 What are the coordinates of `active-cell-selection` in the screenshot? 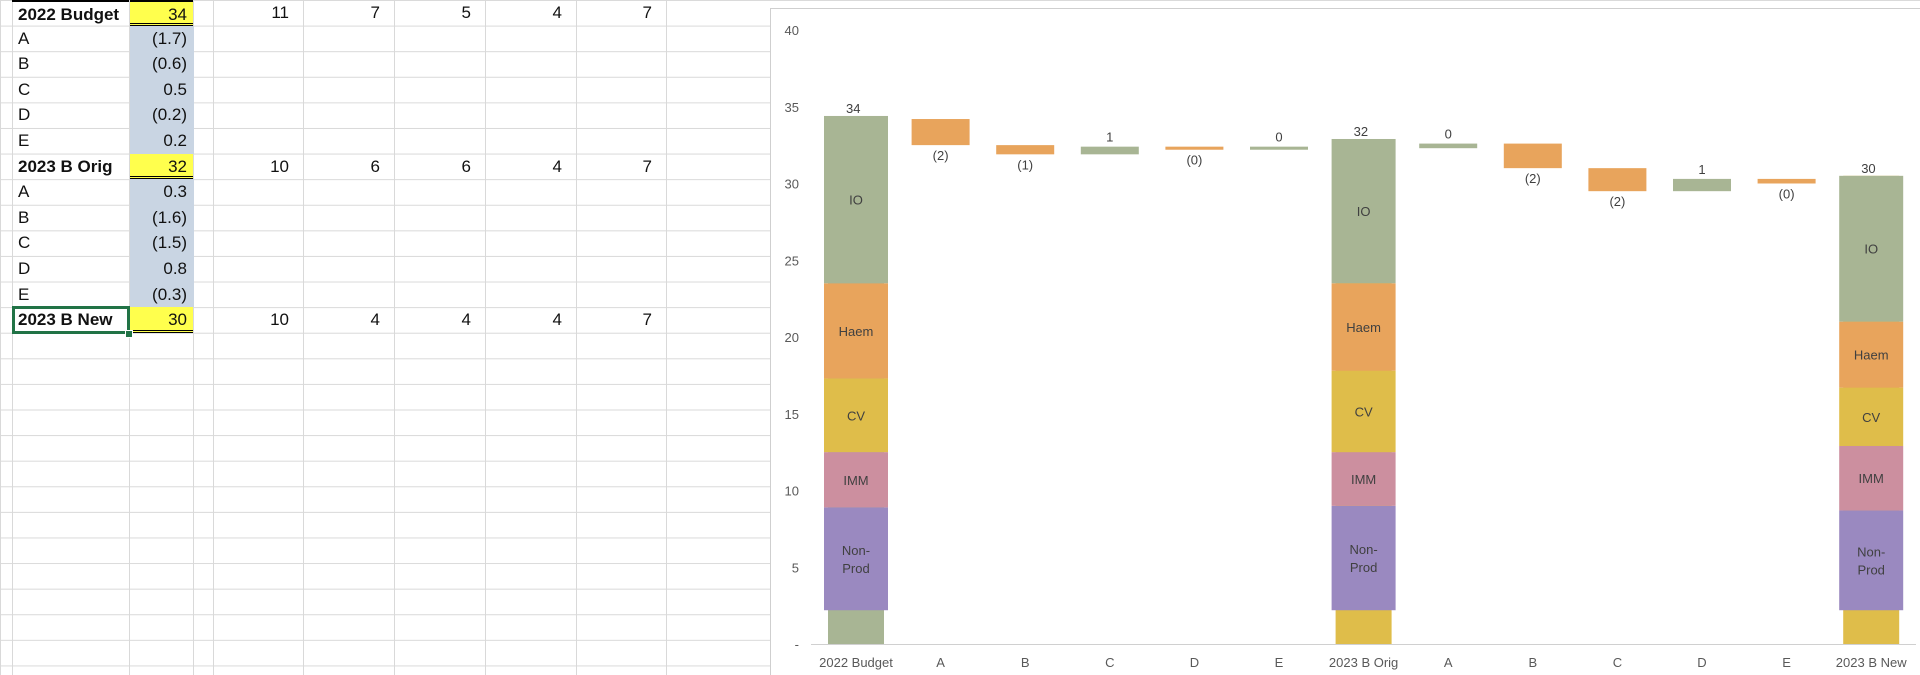 It's located at (71, 320).